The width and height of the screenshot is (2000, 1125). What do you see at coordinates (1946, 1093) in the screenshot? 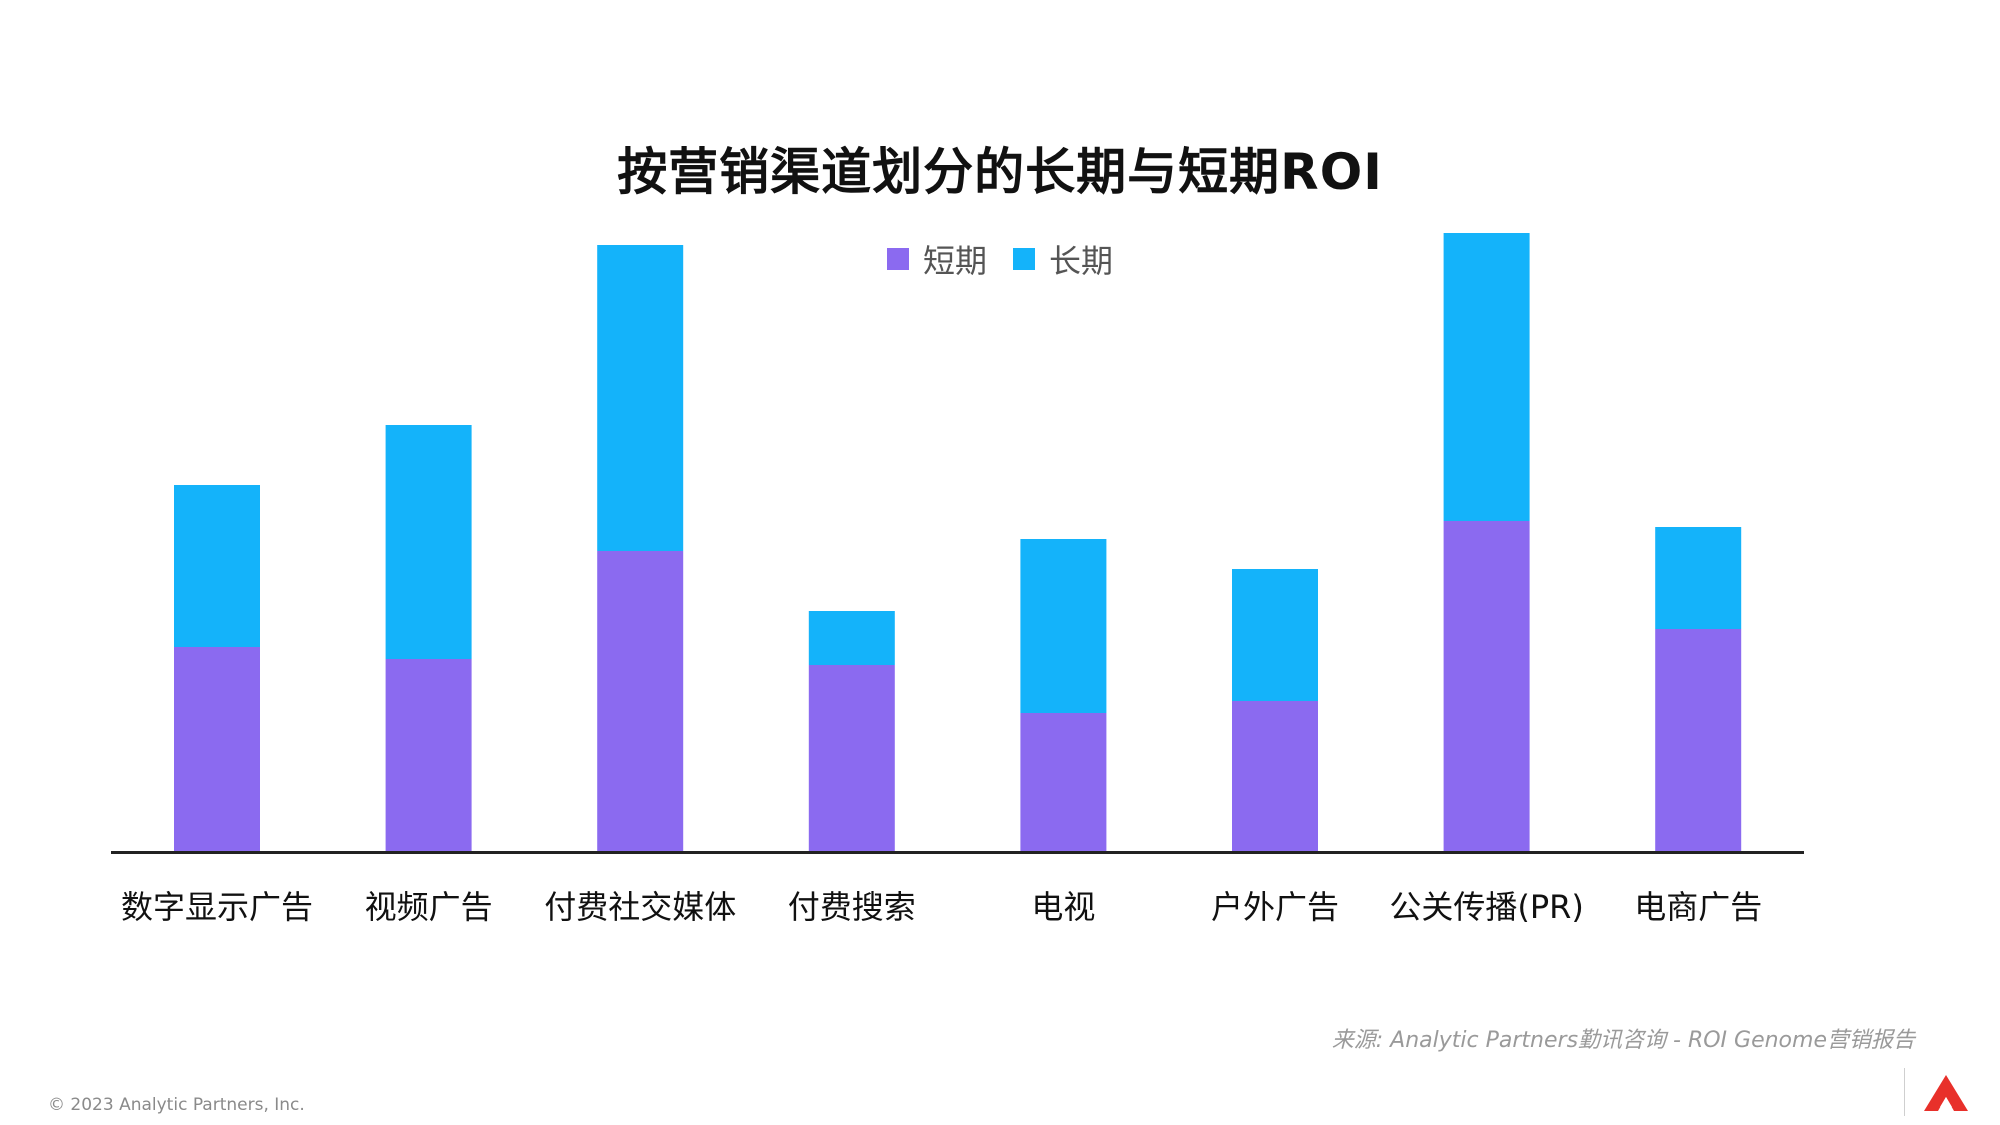
I see `analytic-partners-logo-icon` at bounding box center [1946, 1093].